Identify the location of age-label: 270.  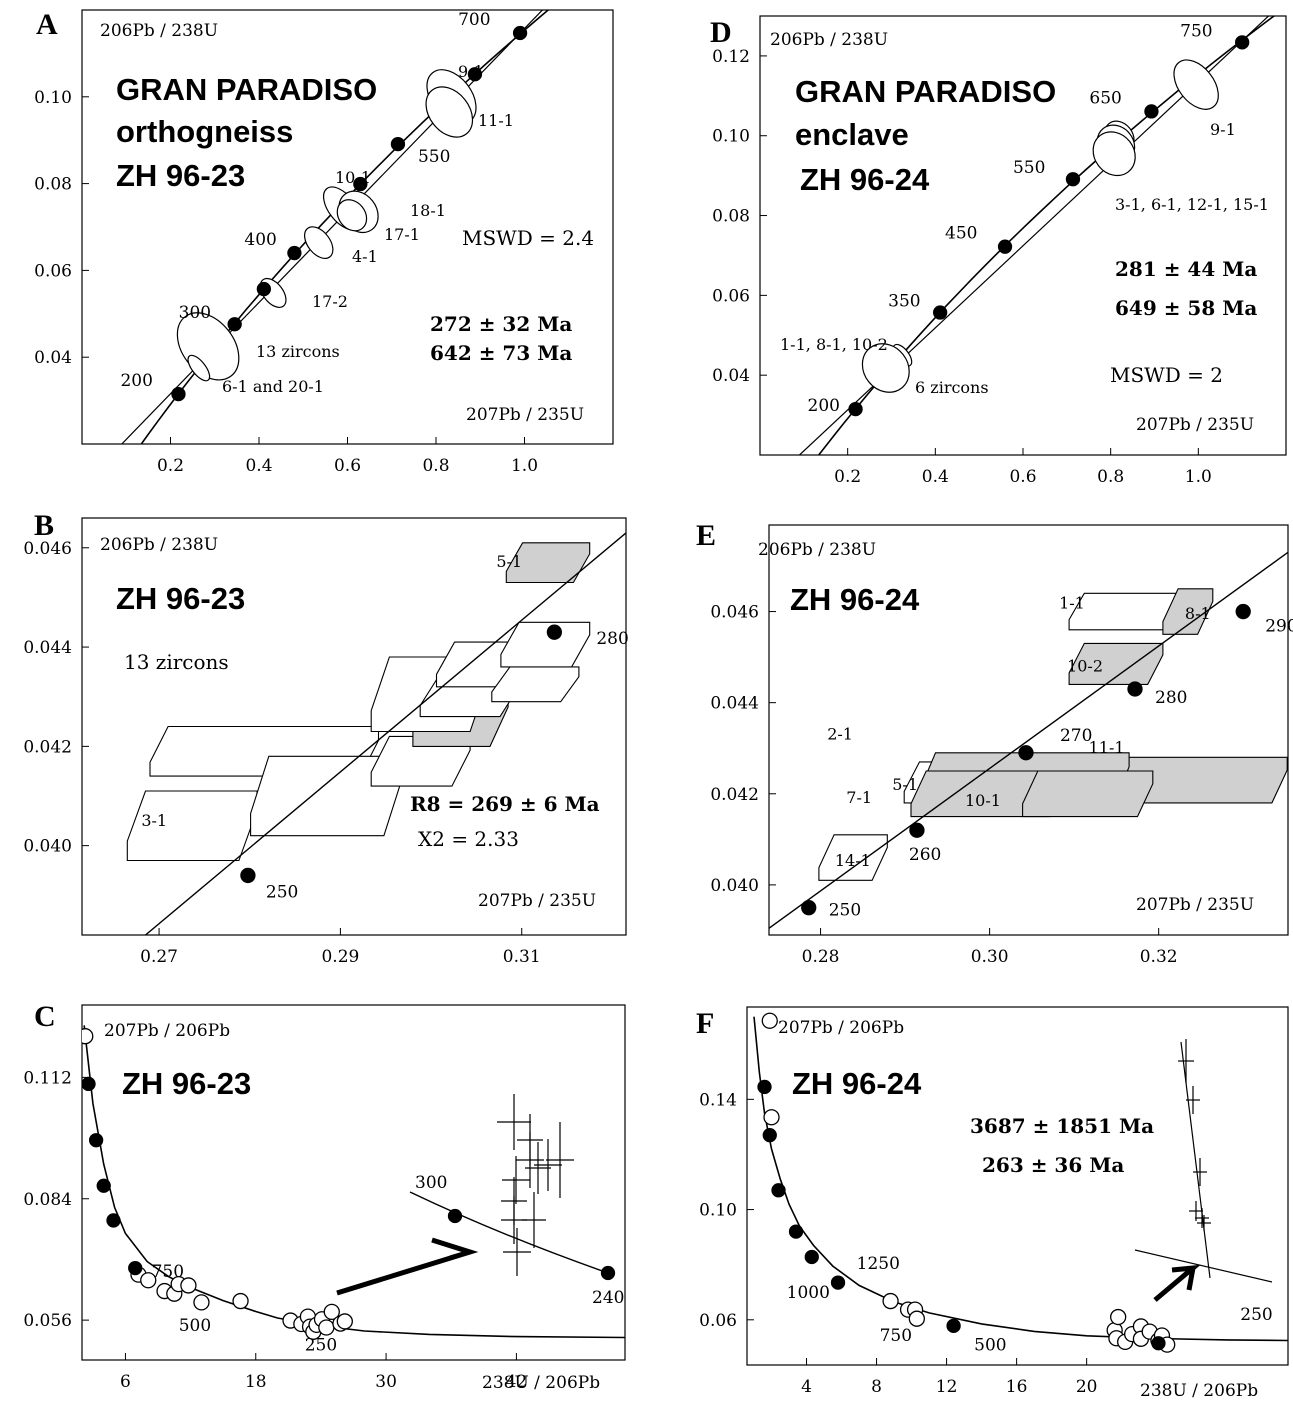
(1076, 736).